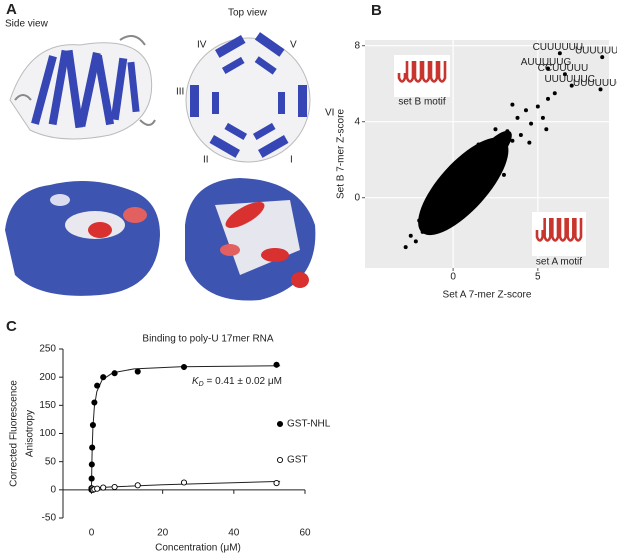 This screenshot has height=556, width=617. Describe the element at coordinates (201, 384) in the screenshot. I see `annotation-subscript: D` at that location.